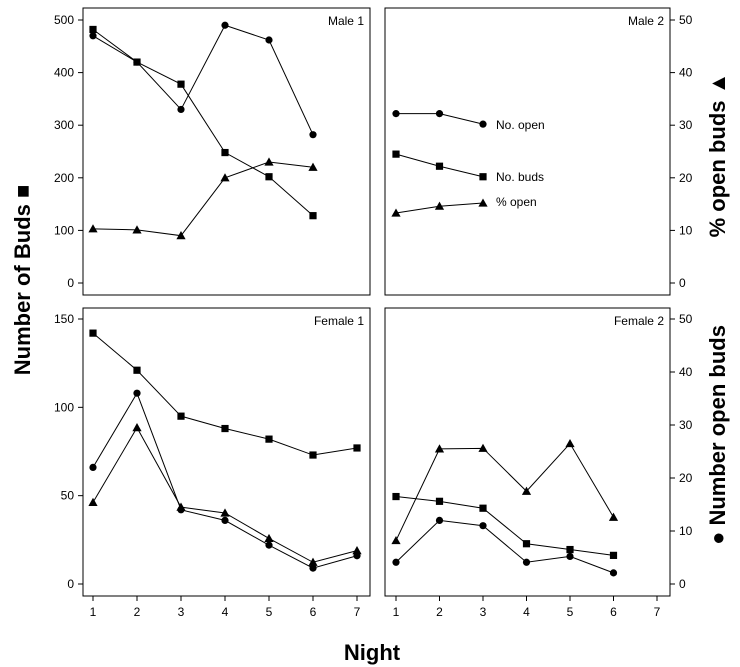 Image resolution: width=740 pixels, height=667 pixels. Describe the element at coordinates (64, 407) in the screenshot. I see `y-tick-label: 100` at that location.